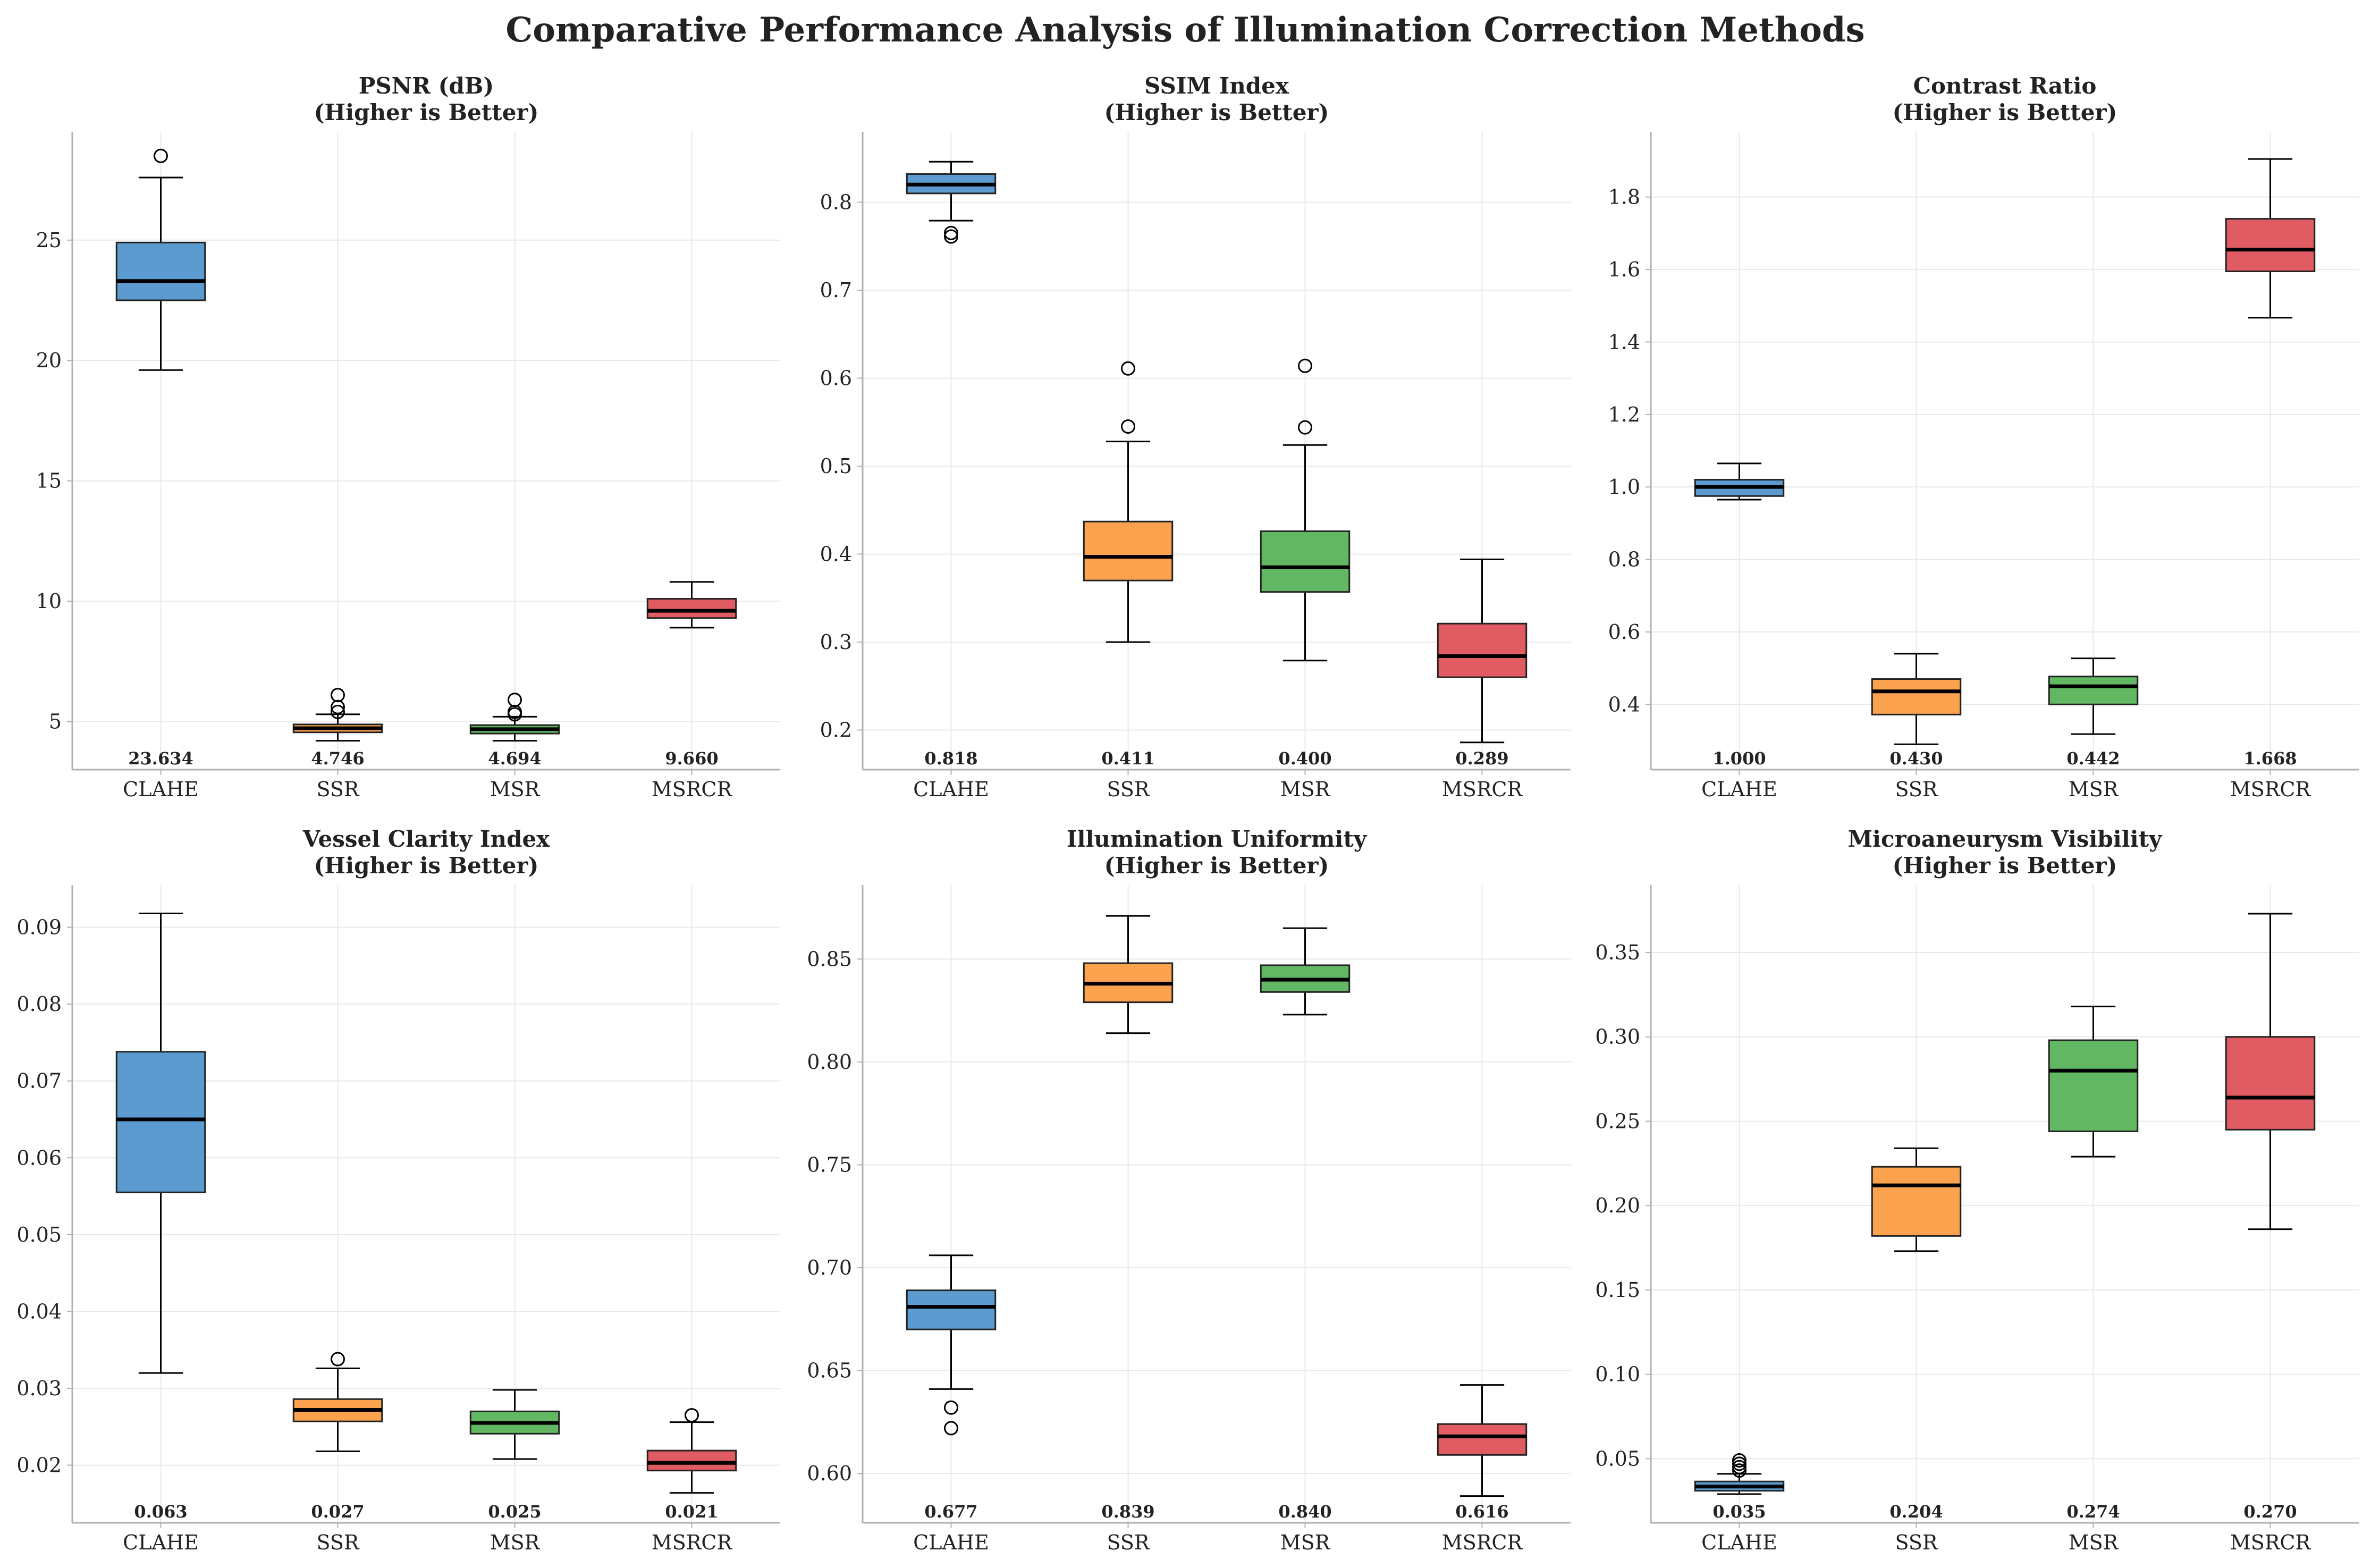 This screenshot has width=2371, height=1568. Describe the element at coordinates (1617, 1458) in the screenshot. I see `y-tick-label: 0.05` at that location.